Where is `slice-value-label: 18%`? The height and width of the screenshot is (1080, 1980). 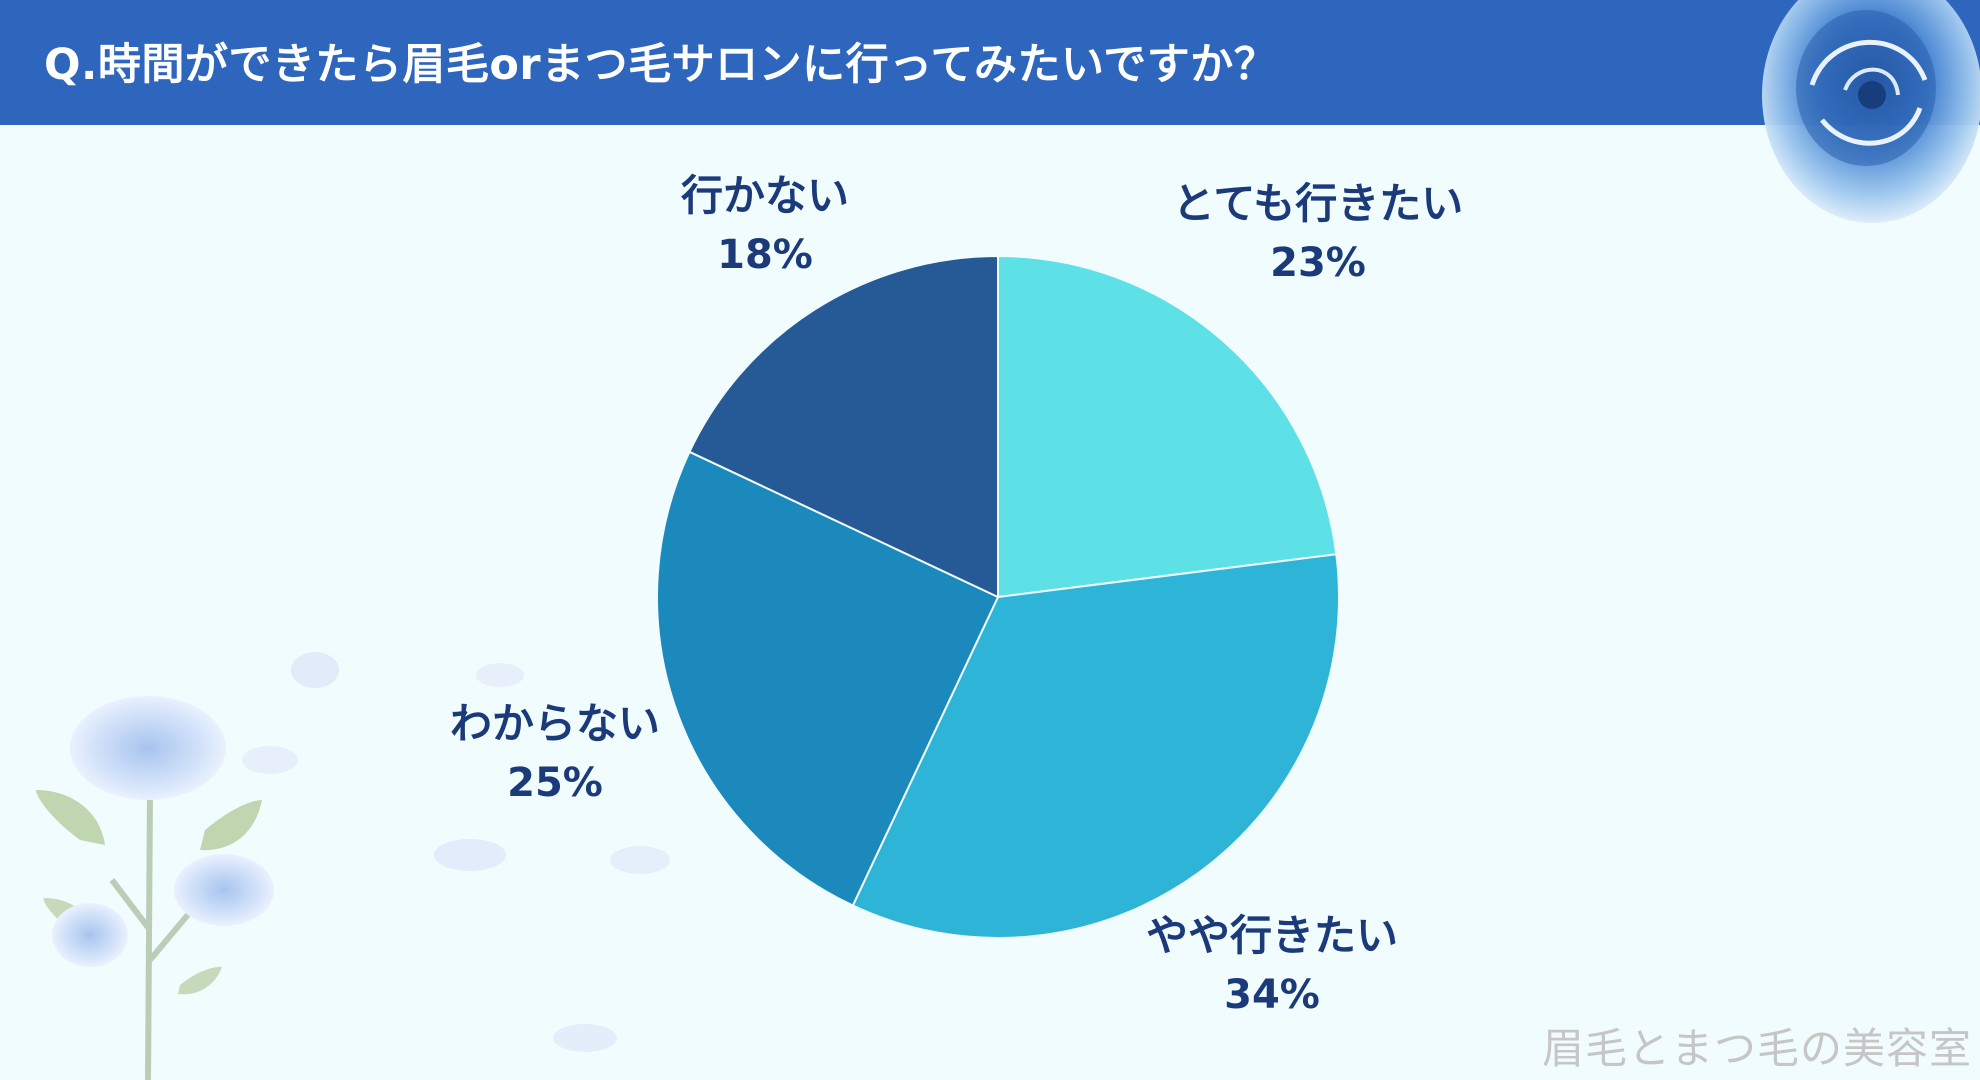
slice-value-label: 18% is located at coordinates (765, 255).